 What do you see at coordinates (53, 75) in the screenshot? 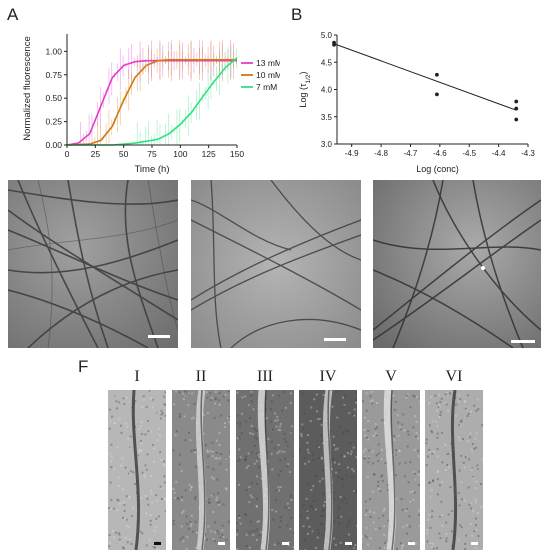
I see `y-tick-label: 0.75` at bounding box center [53, 75].